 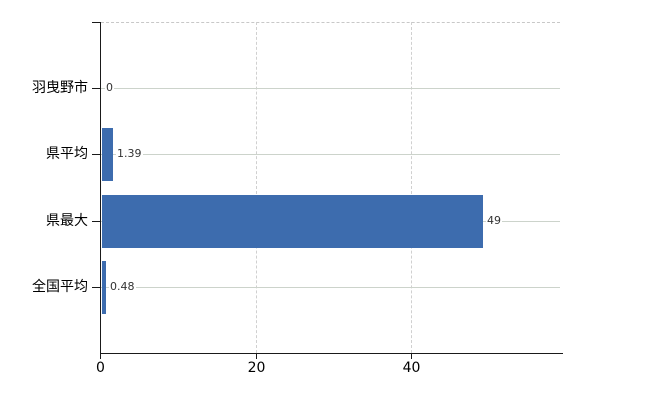 I want to click on value-label: 1.39, so click(x=129, y=154).